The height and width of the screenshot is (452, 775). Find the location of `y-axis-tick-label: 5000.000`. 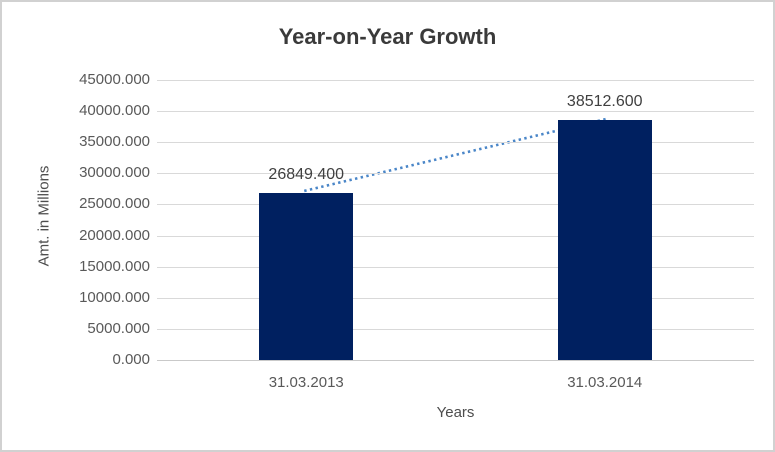

y-axis-tick-label: 5000.000 is located at coordinates (118, 328).